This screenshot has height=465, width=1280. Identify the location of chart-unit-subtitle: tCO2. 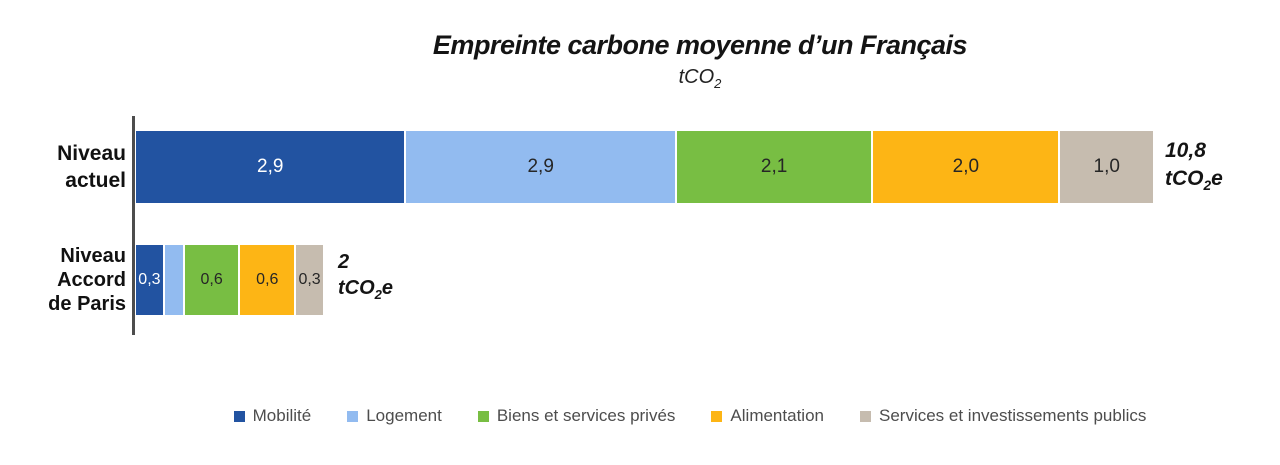
(700, 78).